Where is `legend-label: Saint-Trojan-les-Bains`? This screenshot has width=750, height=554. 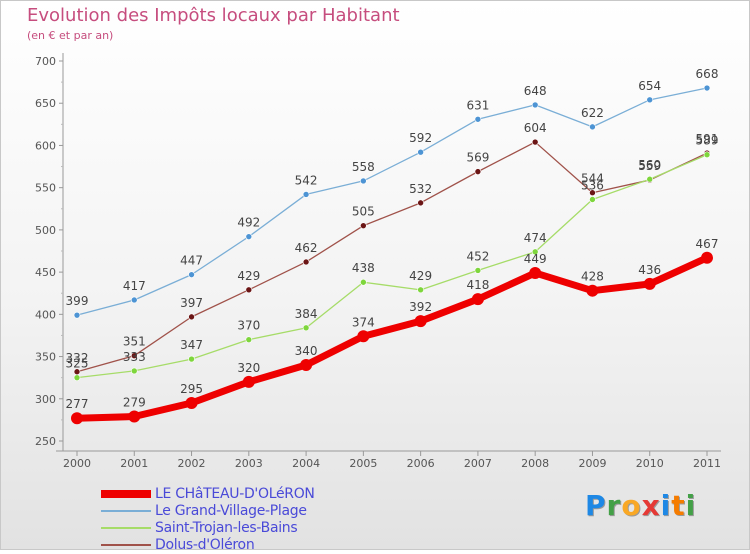
legend-label: Saint-Trojan-les-Bains is located at coordinates (226, 528).